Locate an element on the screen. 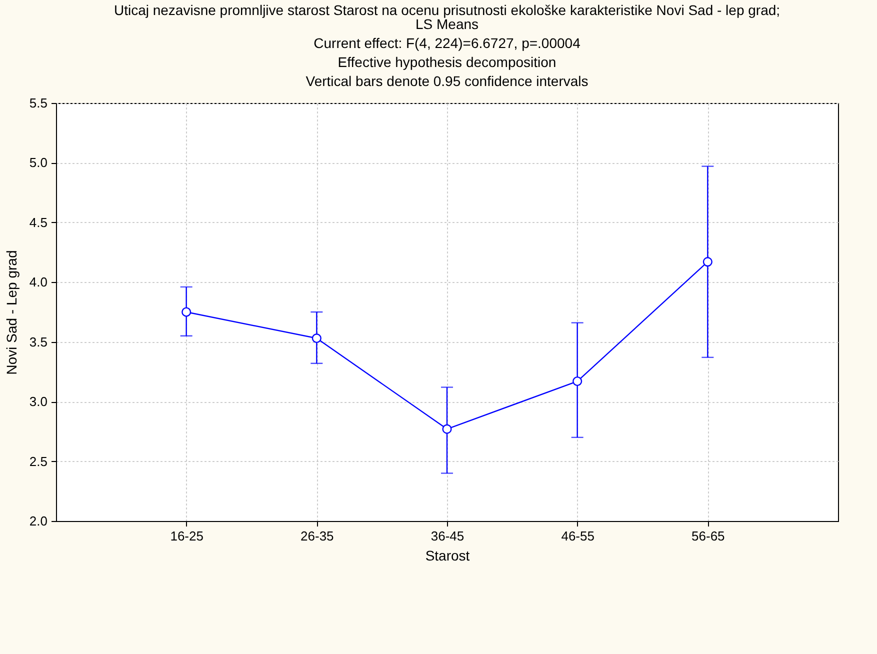 The height and width of the screenshot is (654, 877). y-tick-label: 4.5 is located at coordinates (38, 222).